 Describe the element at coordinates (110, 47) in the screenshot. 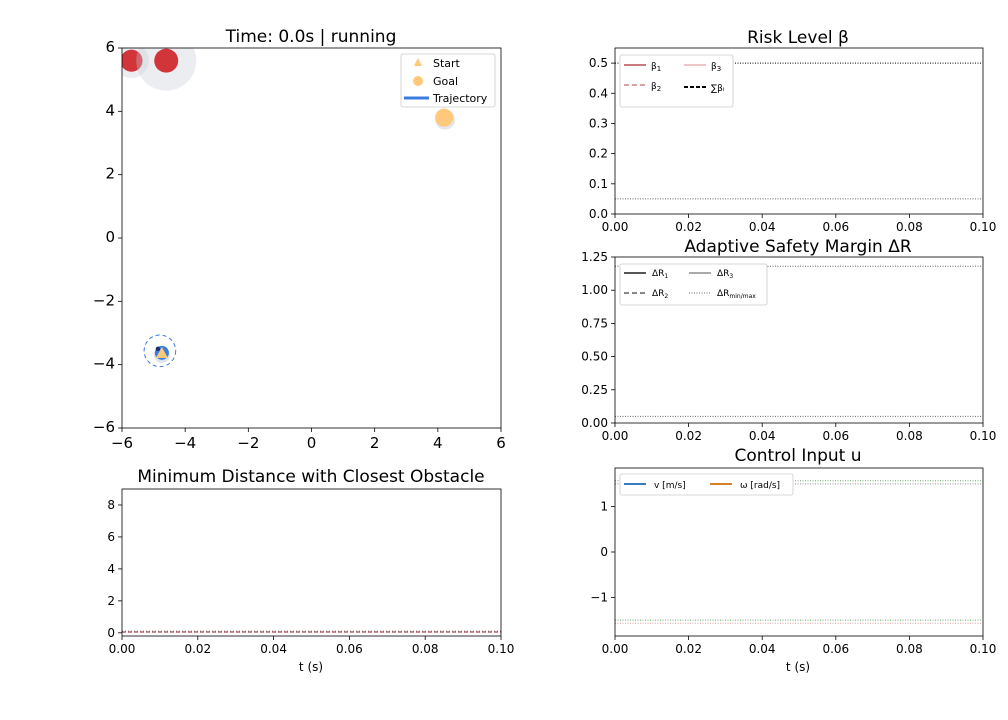

I see `trajectory-ytick-label: 6` at that location.